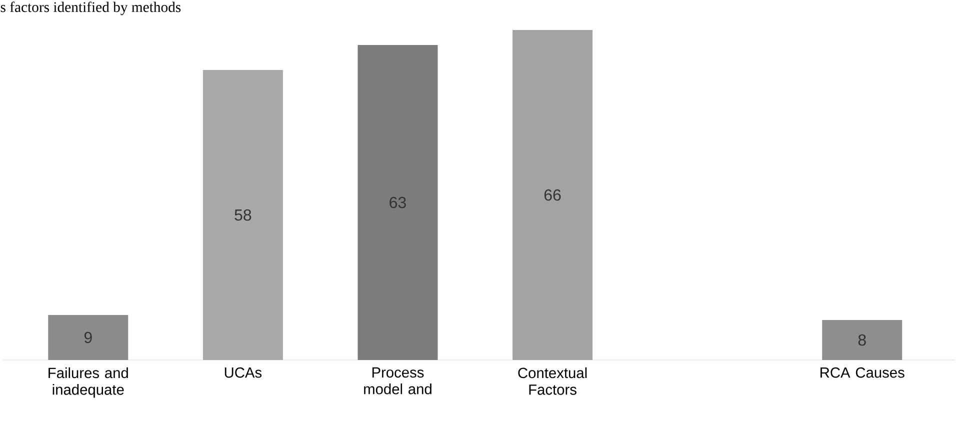 This screenshot has width=976, height=430. I want to click on data-label: 9, so click(88, 338).